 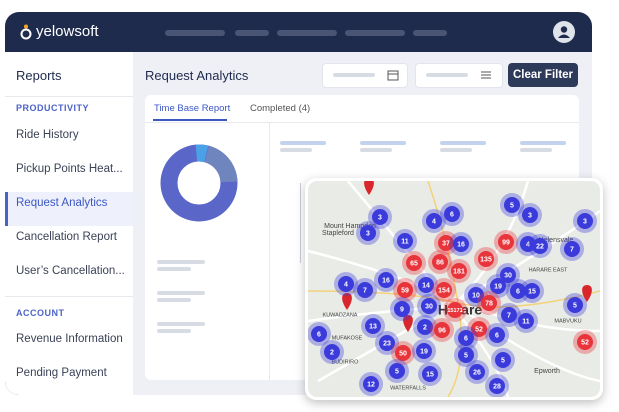 What do you see at coordinates (371, 384) in the screenshot?
I see `cluster: 12` at bounding box center [371, 384].